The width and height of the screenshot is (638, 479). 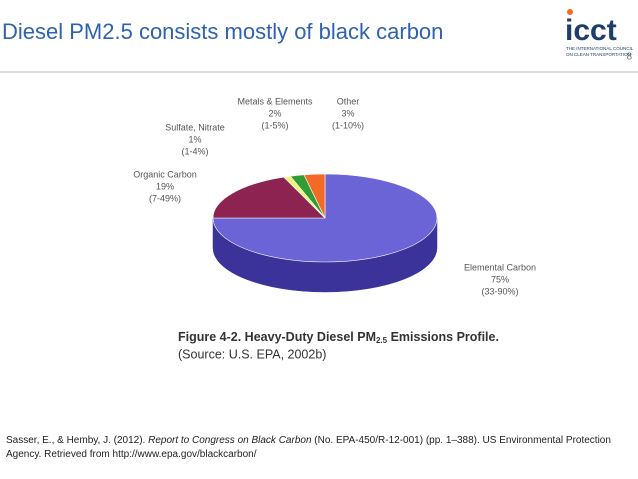 What do you see at coordinates (499, 291) in the screenshot?
I see `slice-label-range: (33-90%)` at bounding box center [499, 291].